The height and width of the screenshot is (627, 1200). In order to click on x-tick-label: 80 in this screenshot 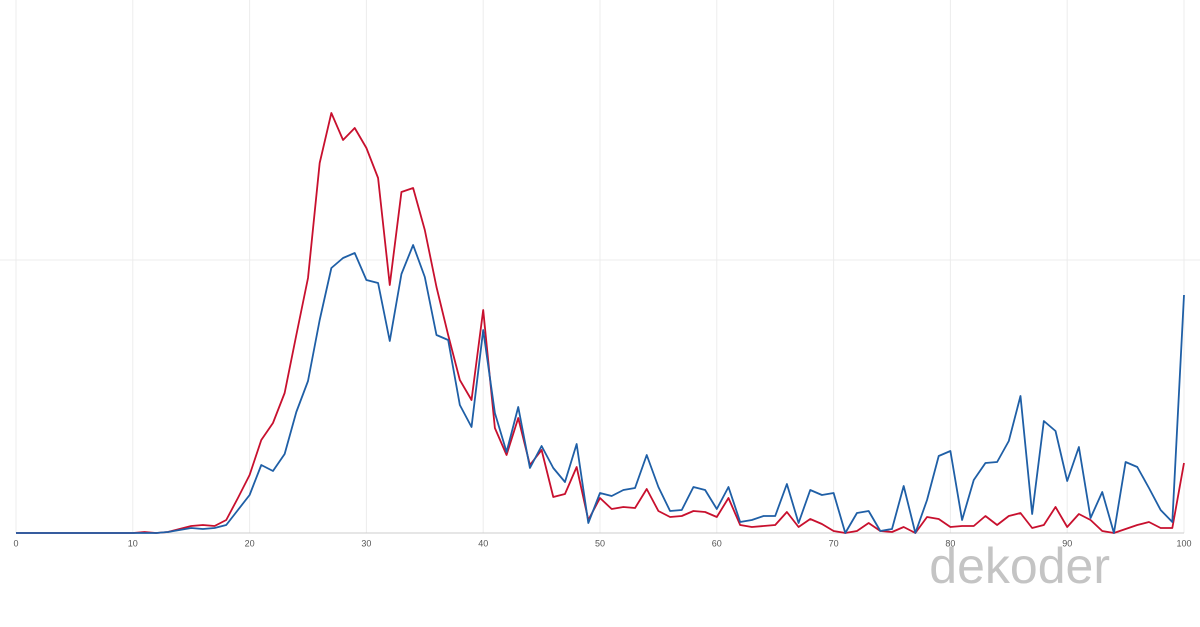, I will do `click(950, 543)`.